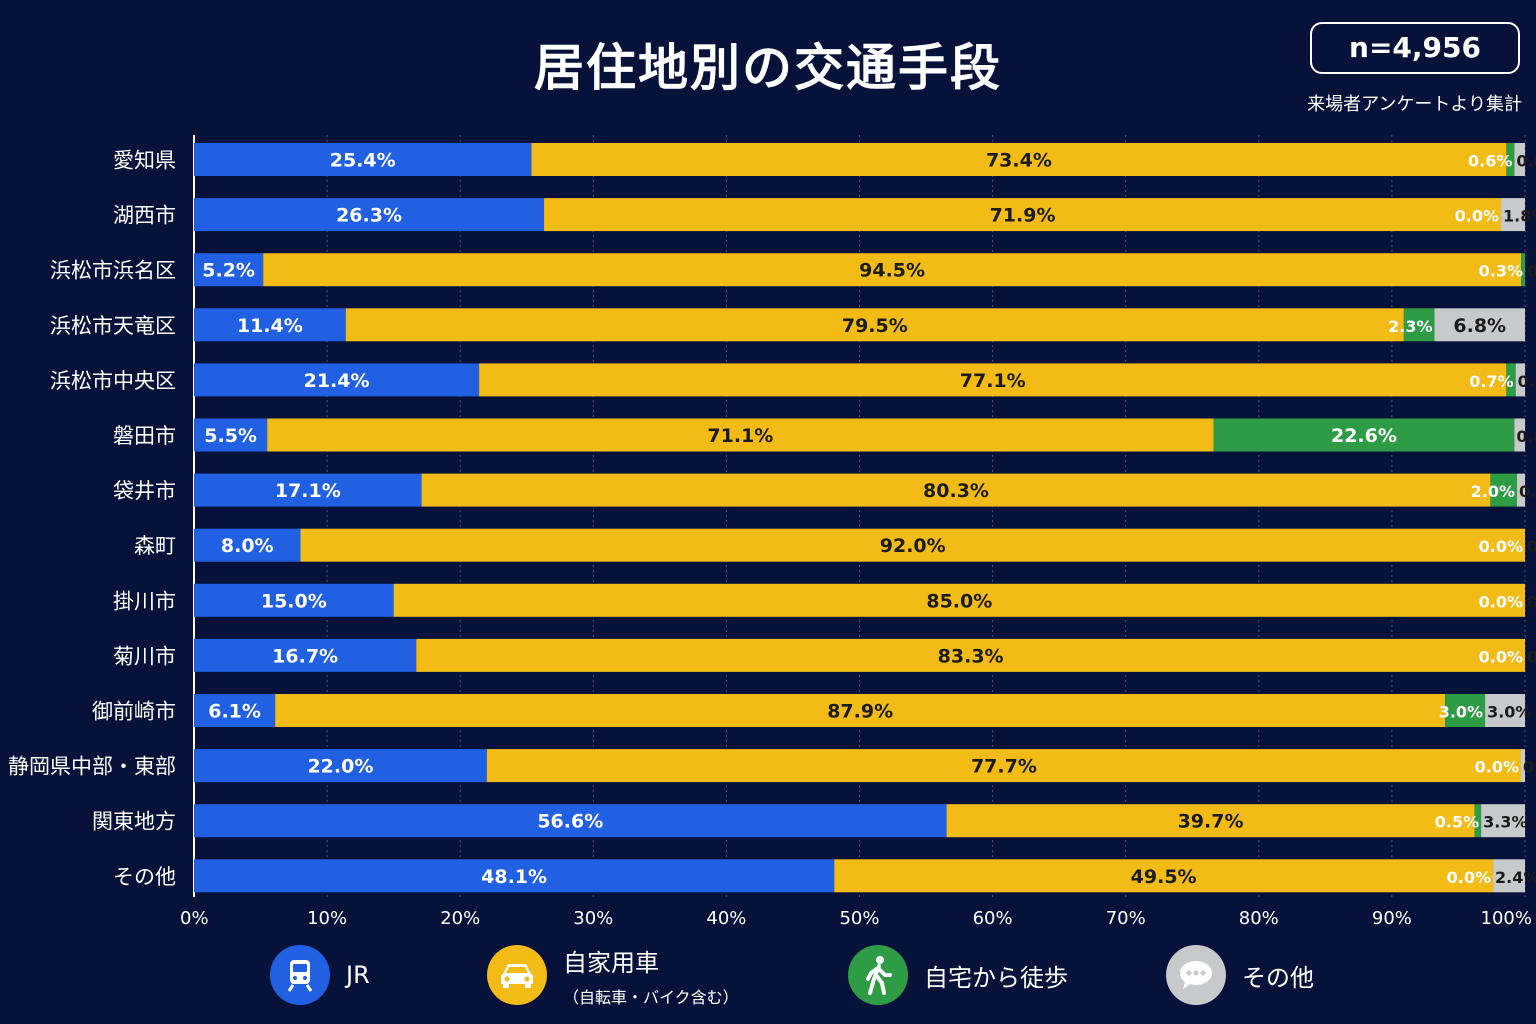 The height and width of the screenshot is (1024, 1536). I want to click on data-label-other: 0.3%, so click(1529, 767).